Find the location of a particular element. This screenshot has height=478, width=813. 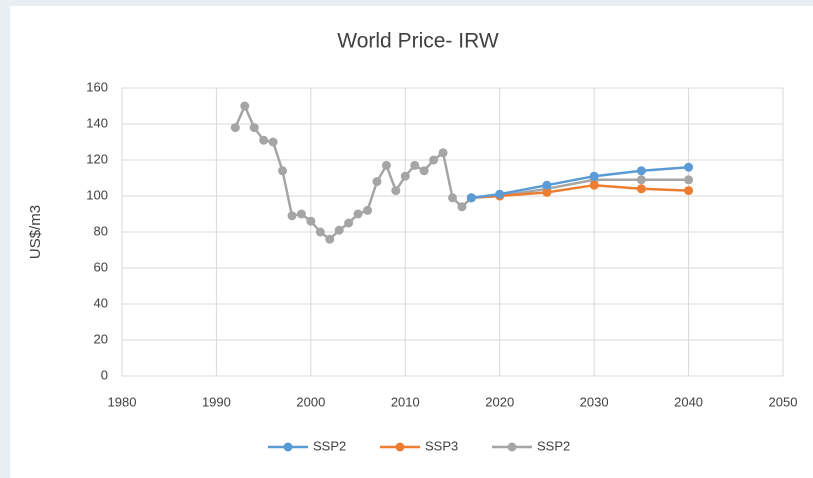

y-tick-label: 80 is located at coordinates (101, 230).